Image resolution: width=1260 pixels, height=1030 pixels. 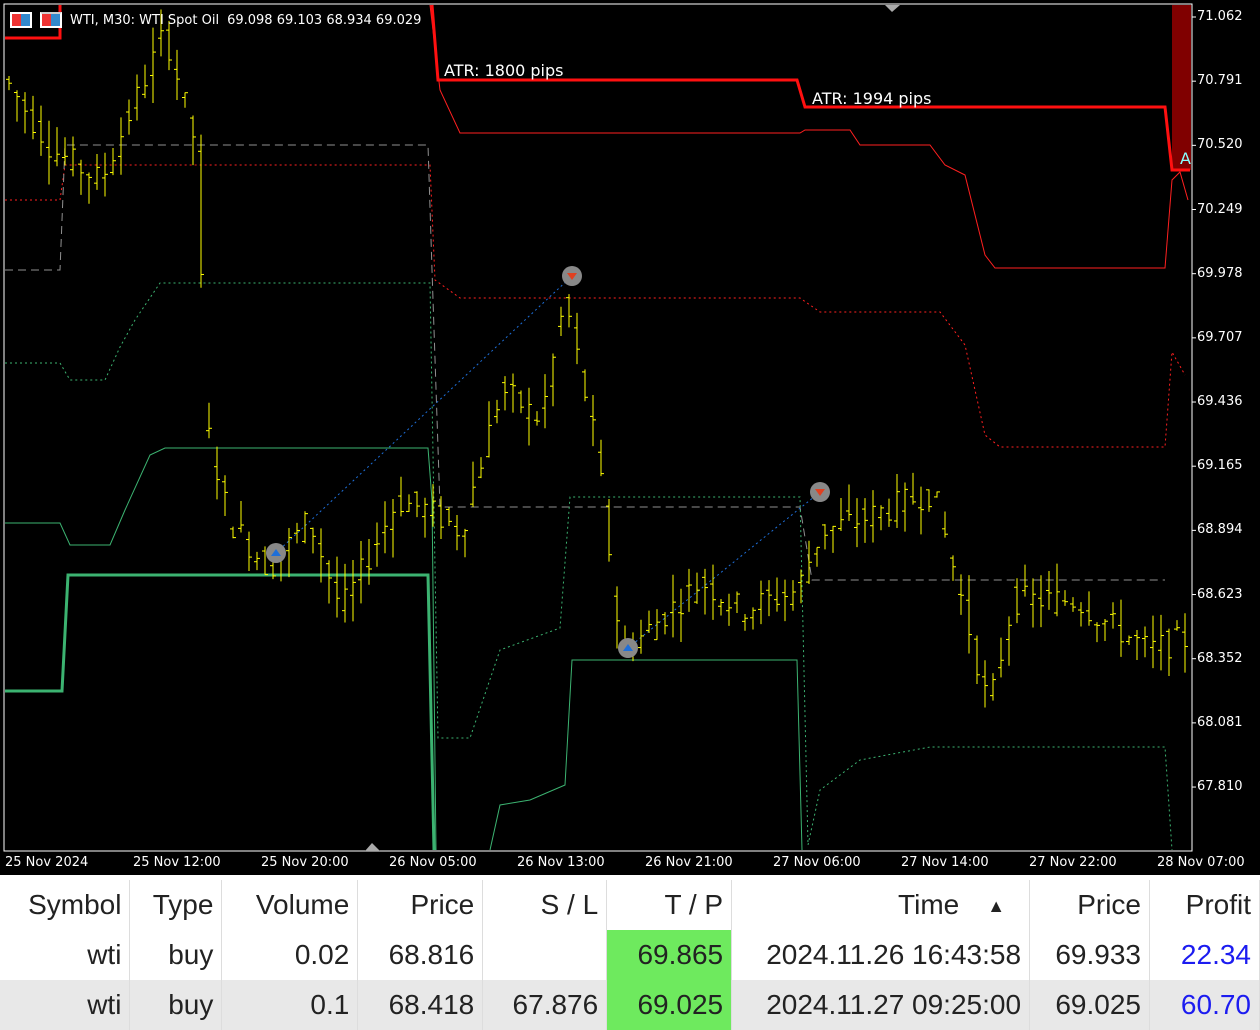 I want to click on cell-sl: 67.876, so click(x=545, y=1005).